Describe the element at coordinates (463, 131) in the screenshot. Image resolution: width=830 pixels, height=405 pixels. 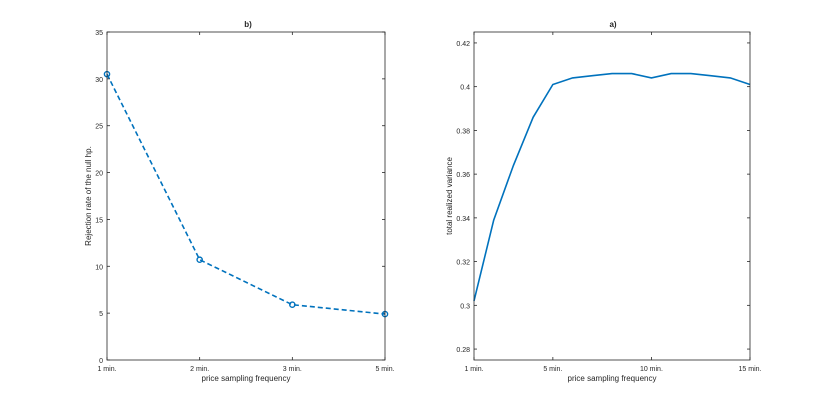
I see `chart-a-ytick-label: 0.38` at that location.